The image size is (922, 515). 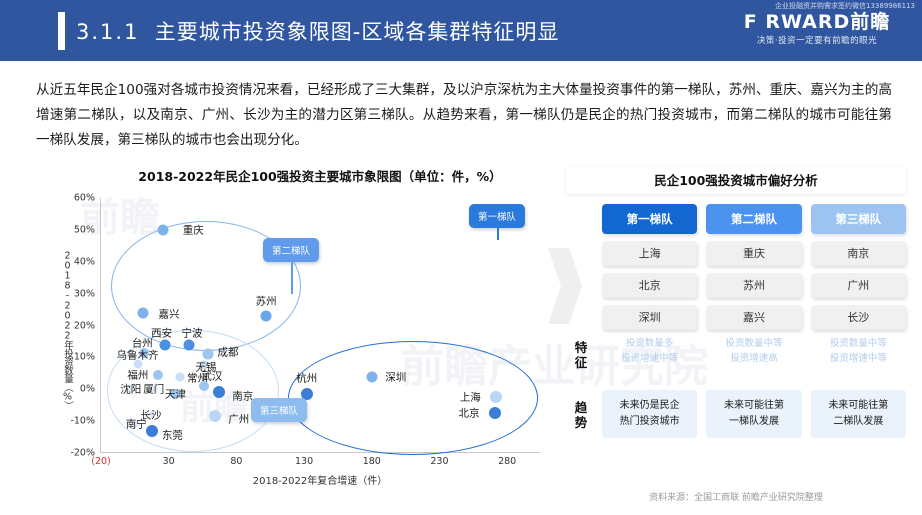 I want to click on chart-x-tick: 280, so click(x=507, y=461).